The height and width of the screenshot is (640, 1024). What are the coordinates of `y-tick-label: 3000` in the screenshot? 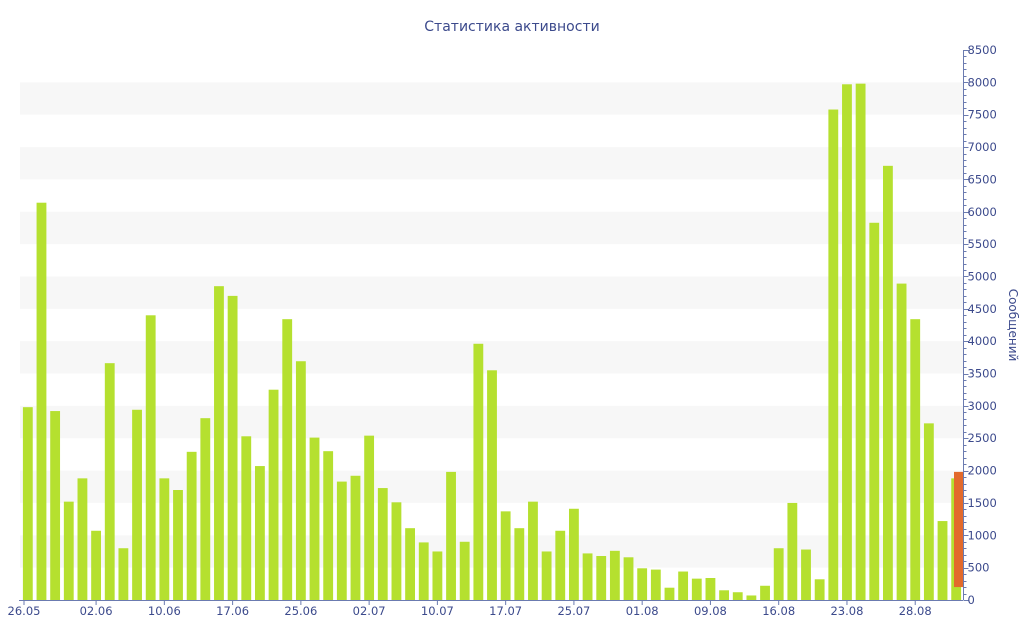 It's located at (982, 406).